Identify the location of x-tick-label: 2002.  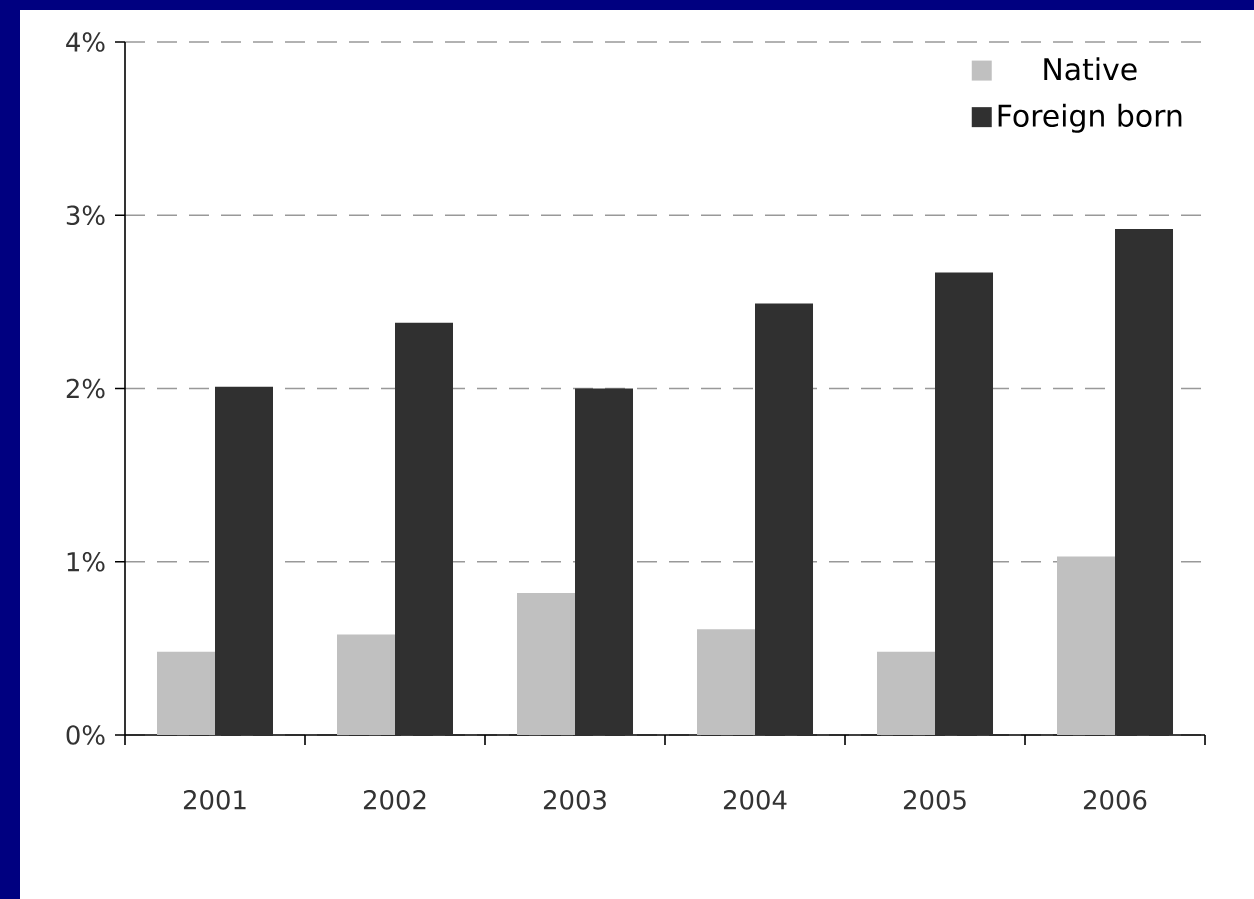
(394, 800).